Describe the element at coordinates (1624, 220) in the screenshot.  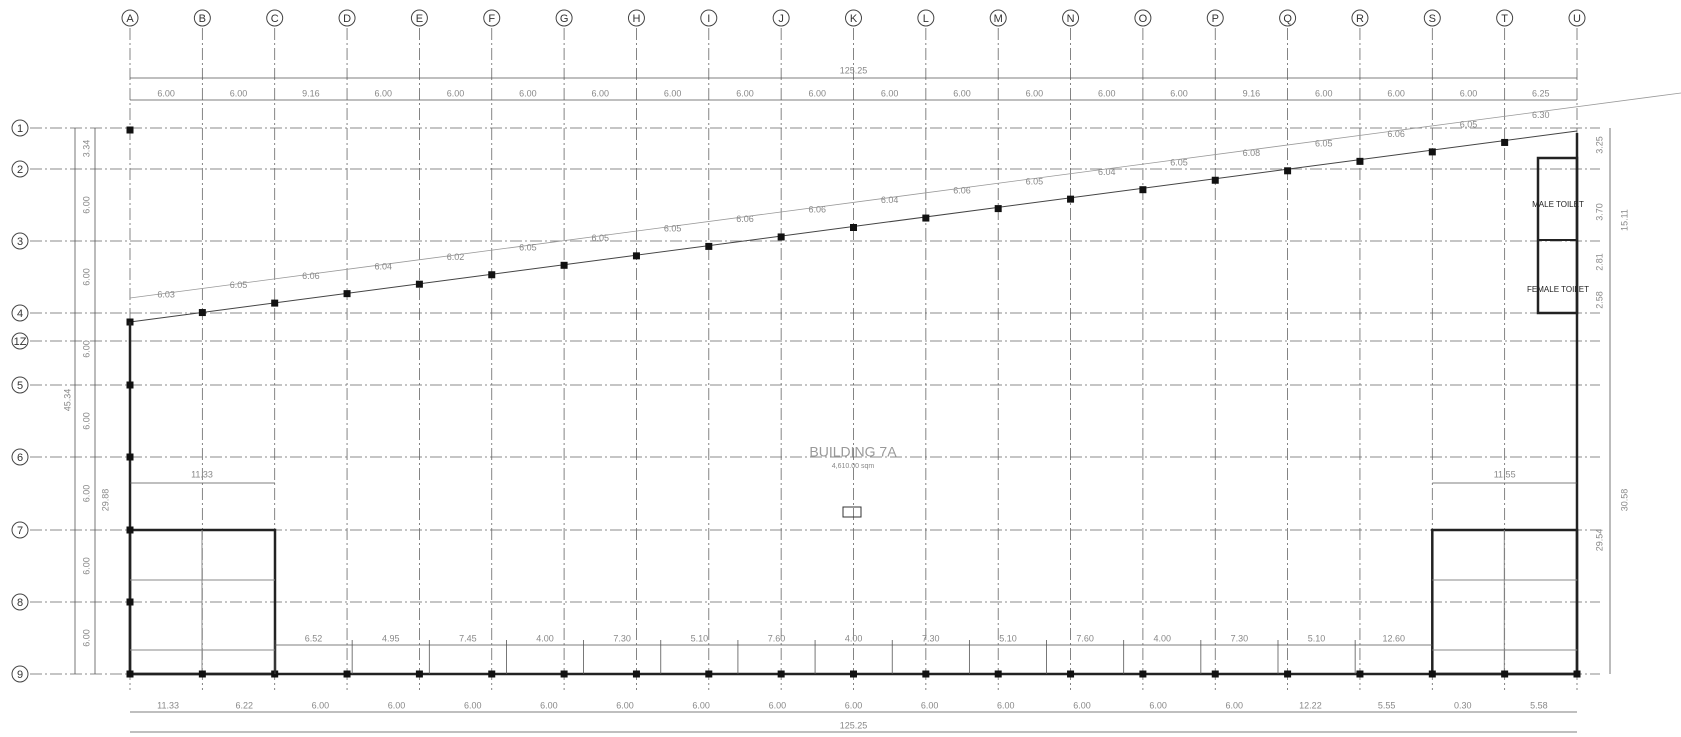
I see `right-total: 15.11` at that location.